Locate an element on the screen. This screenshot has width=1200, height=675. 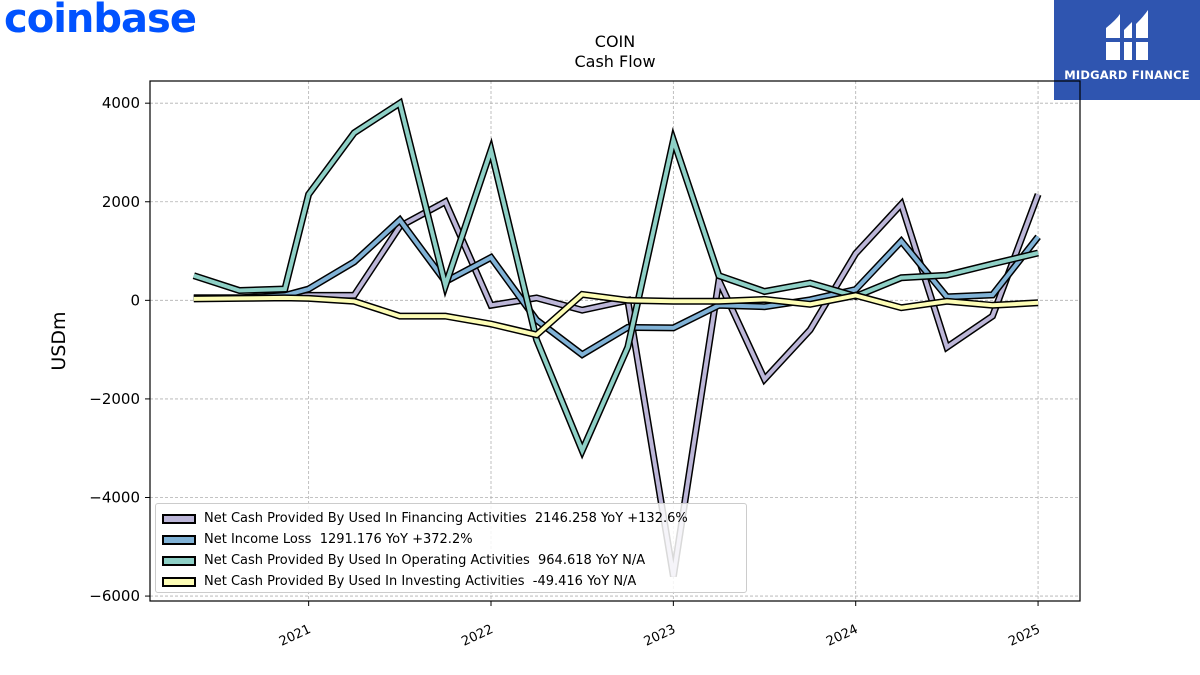
legend-item: Net Income Loss 1291.176 YoY +372.2% is located at coordinates (453, 539).